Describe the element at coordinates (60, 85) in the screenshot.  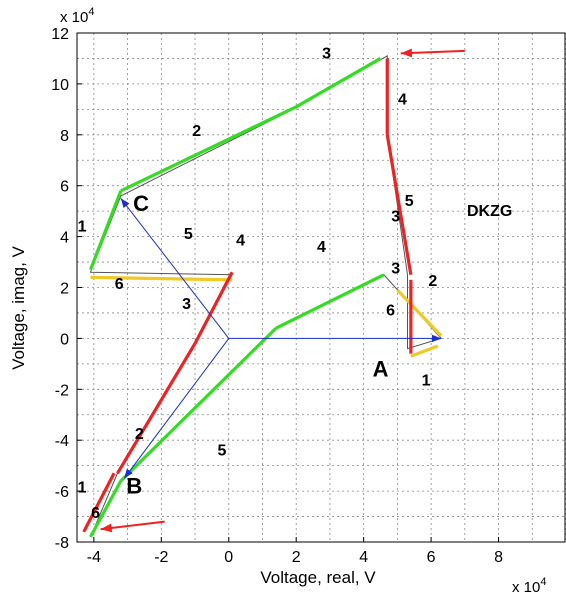
I see `y-tick-label: 10` at that location.